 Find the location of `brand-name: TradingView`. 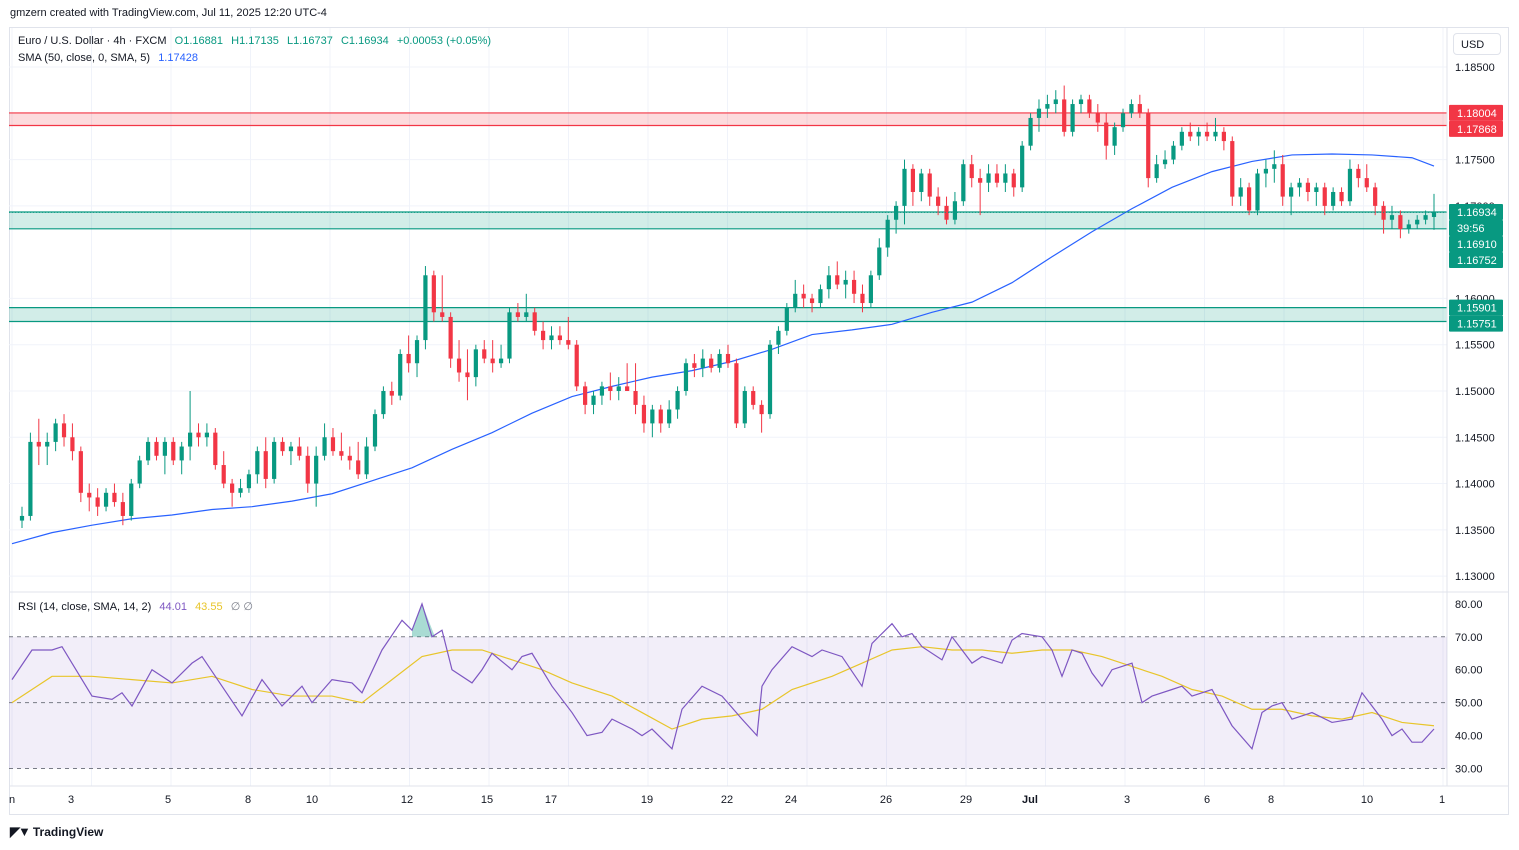

brand-name: TradingView is located at coordinates (68, 832).